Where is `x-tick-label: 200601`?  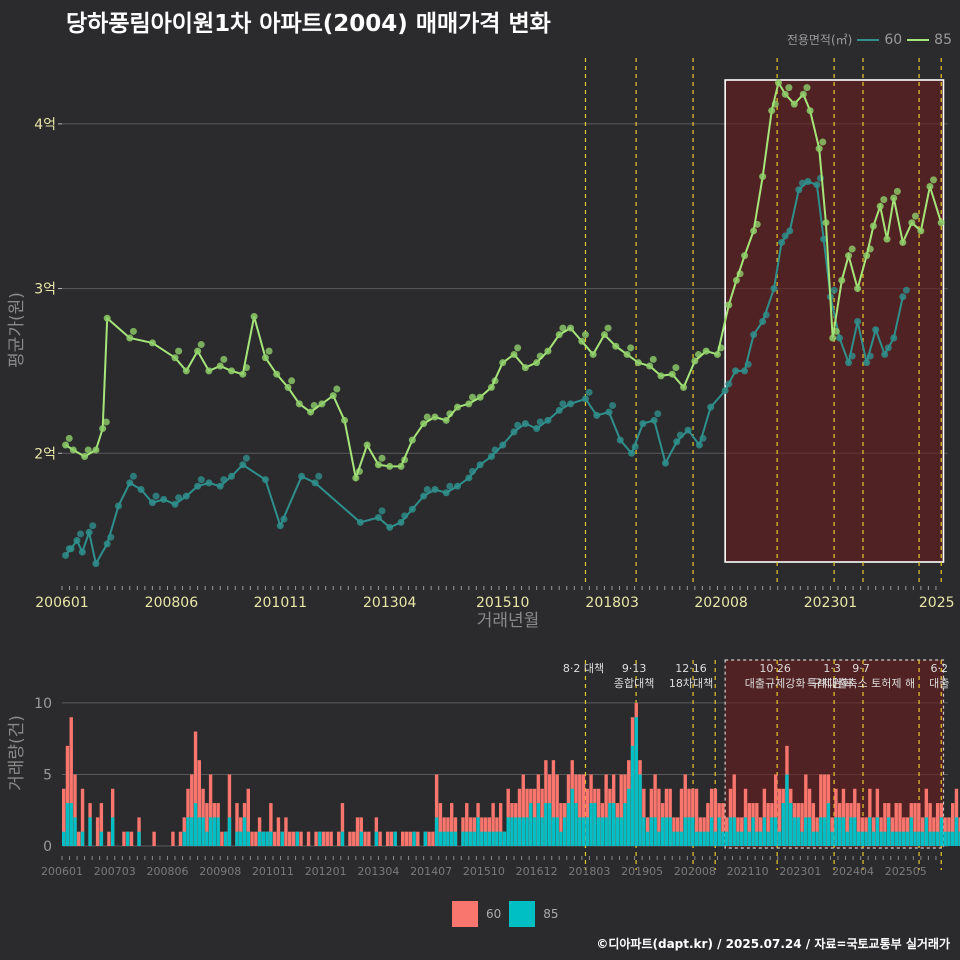
x-tick-label: 200601 is located at coordinates (61, 603).